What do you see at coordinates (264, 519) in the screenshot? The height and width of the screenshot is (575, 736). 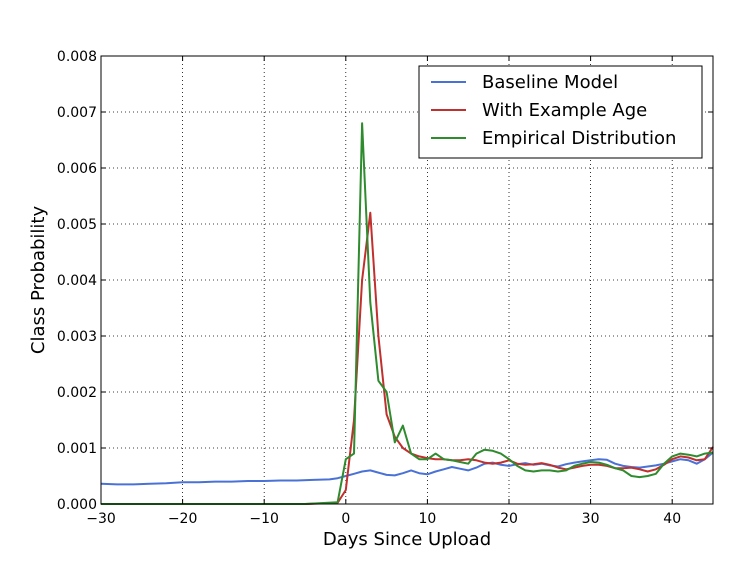 I see `x-tick-label: −10` at bounding box center [264, 519].